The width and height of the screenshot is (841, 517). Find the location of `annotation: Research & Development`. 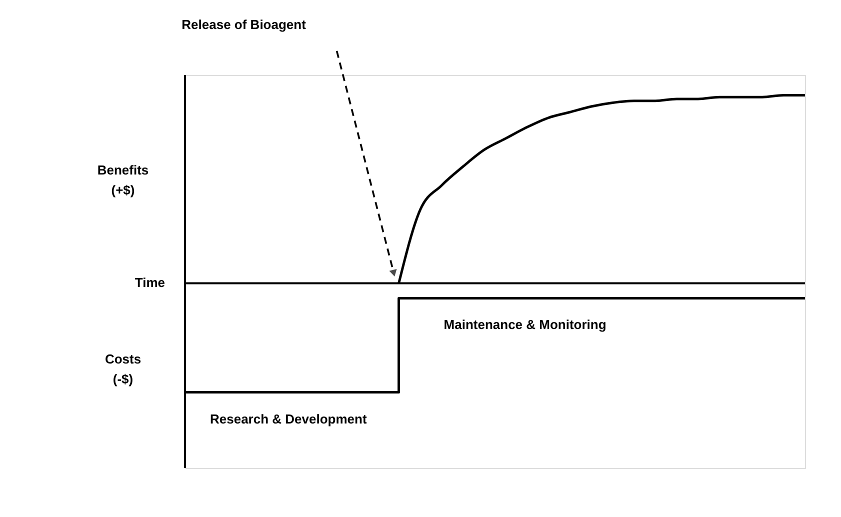

annotation: Research & Development is located at coordinates (289, 418).